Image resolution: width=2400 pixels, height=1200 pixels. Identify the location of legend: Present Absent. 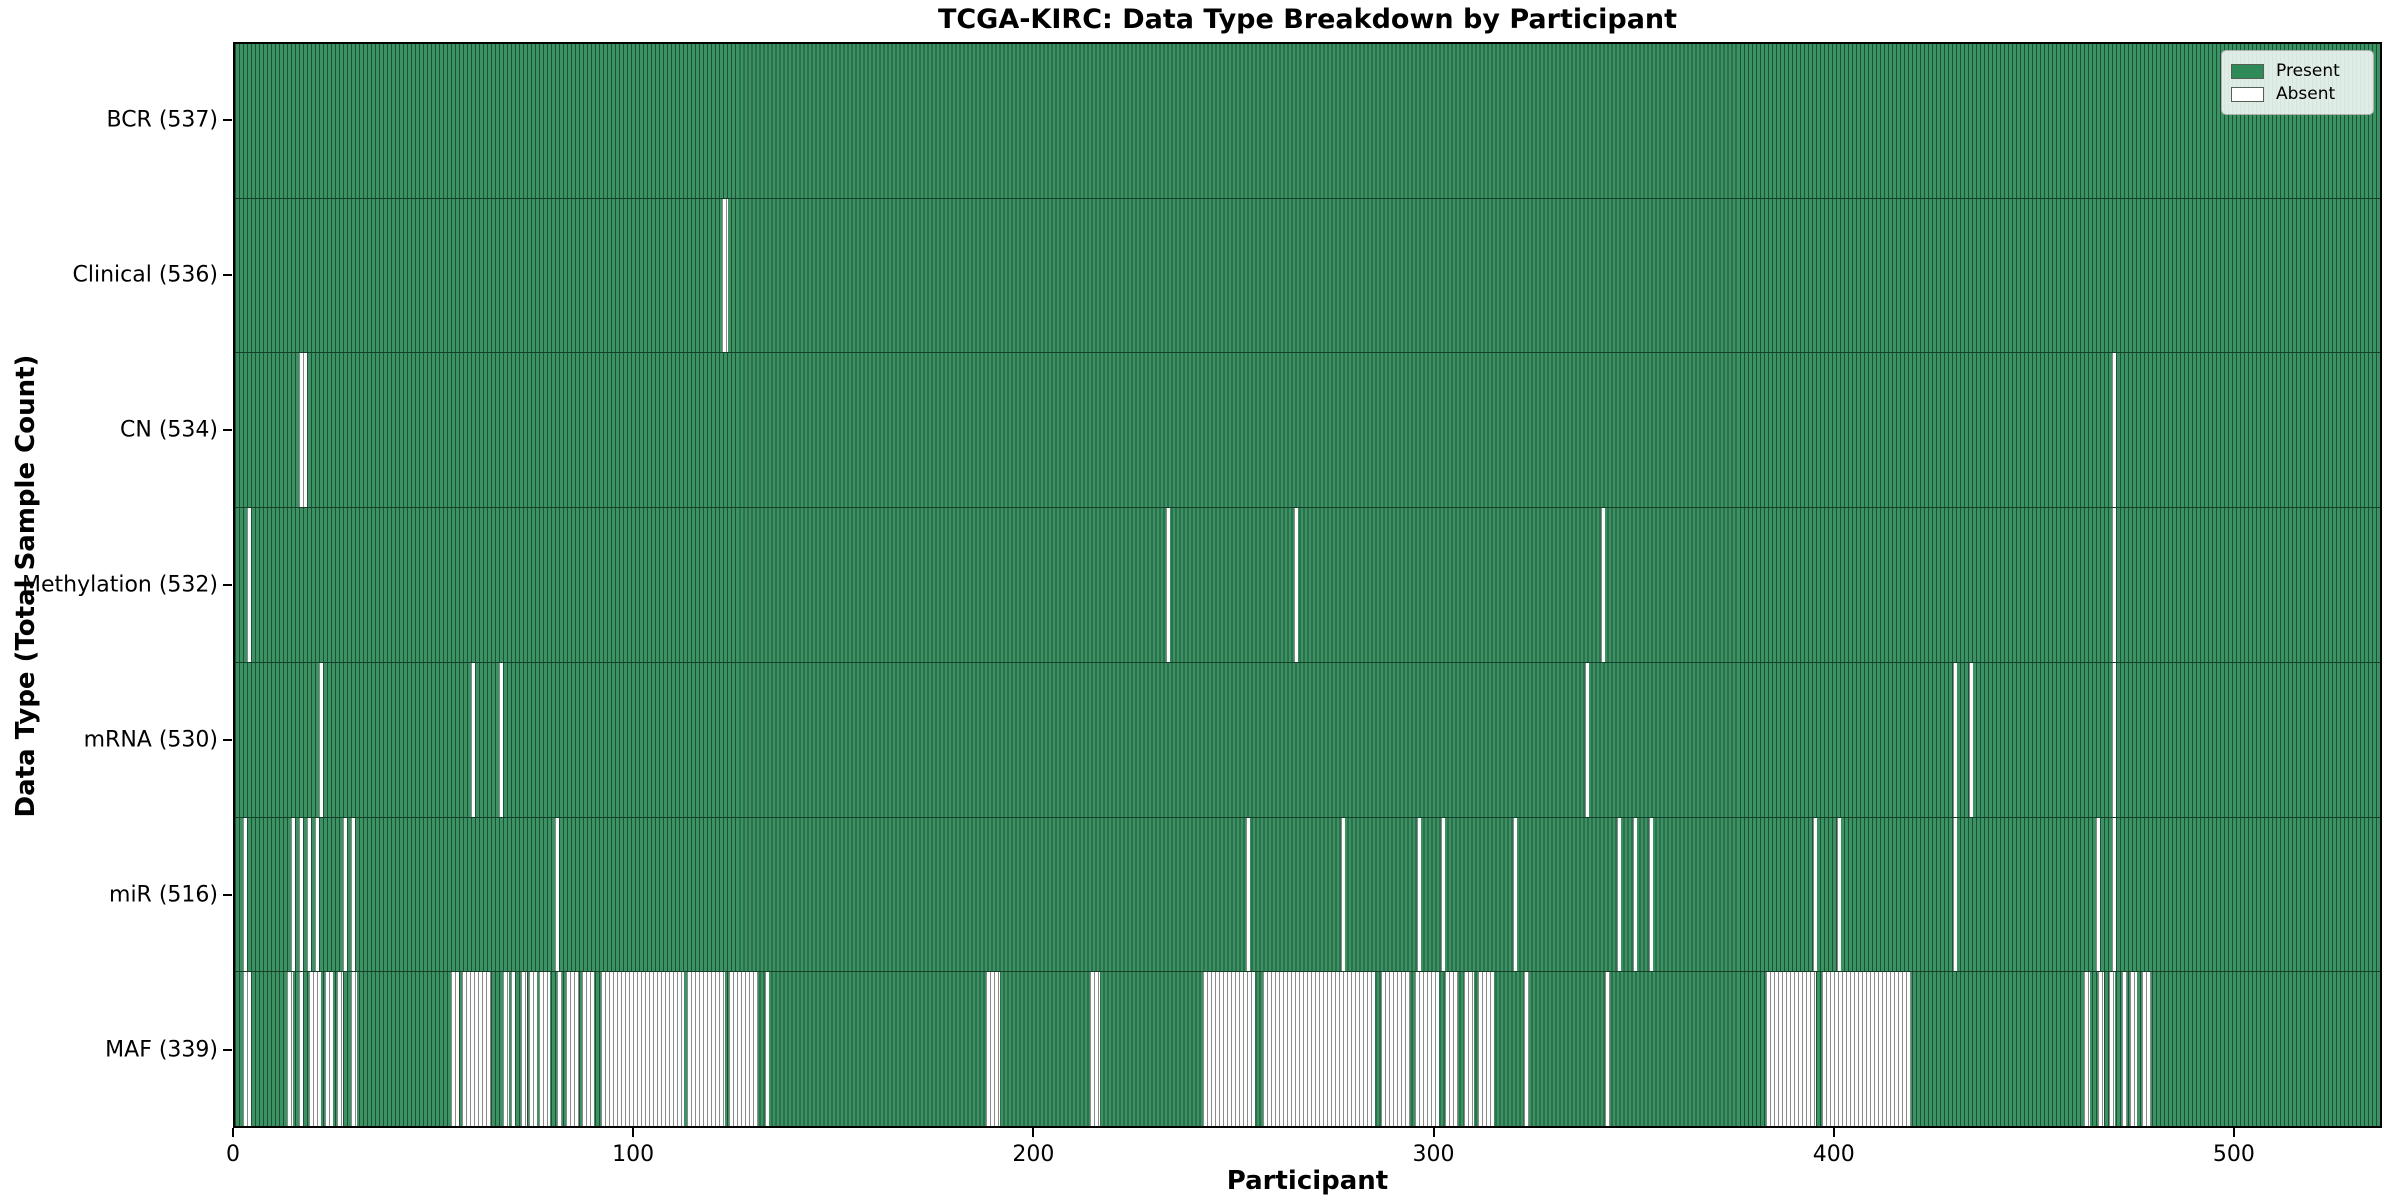
(2297, 82).